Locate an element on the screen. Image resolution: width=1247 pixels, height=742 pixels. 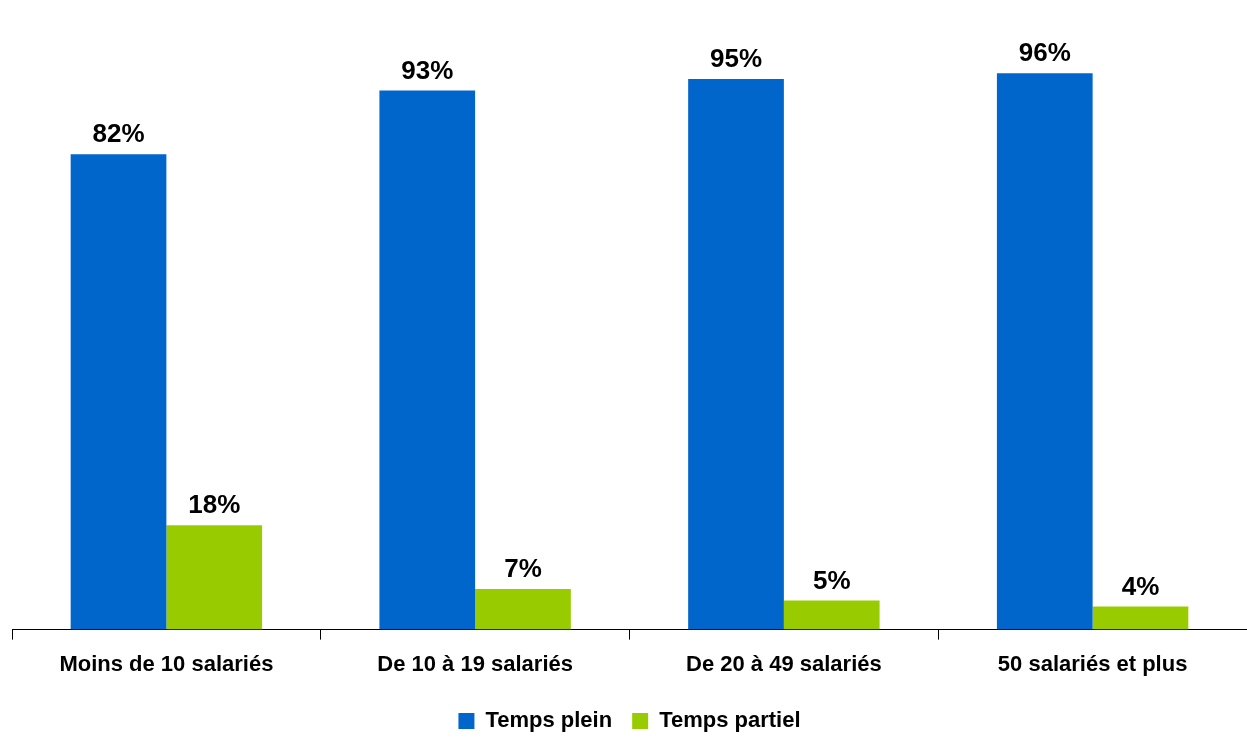
data-label: 5% is located at coordinates (831, 579).